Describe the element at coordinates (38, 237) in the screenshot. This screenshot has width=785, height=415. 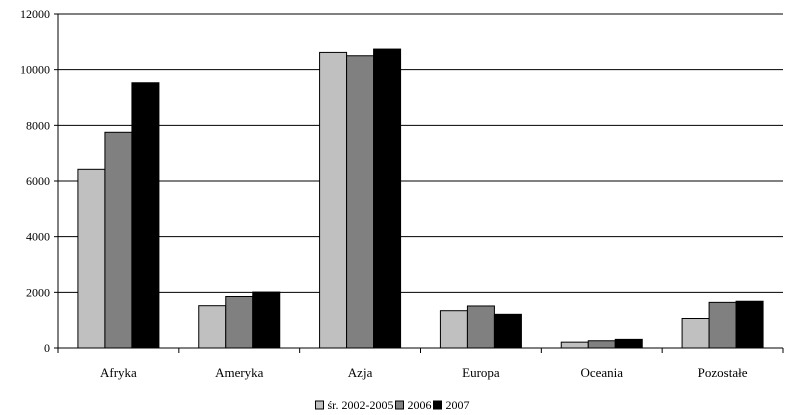
I see `y-tick-label: 4000` at that location.